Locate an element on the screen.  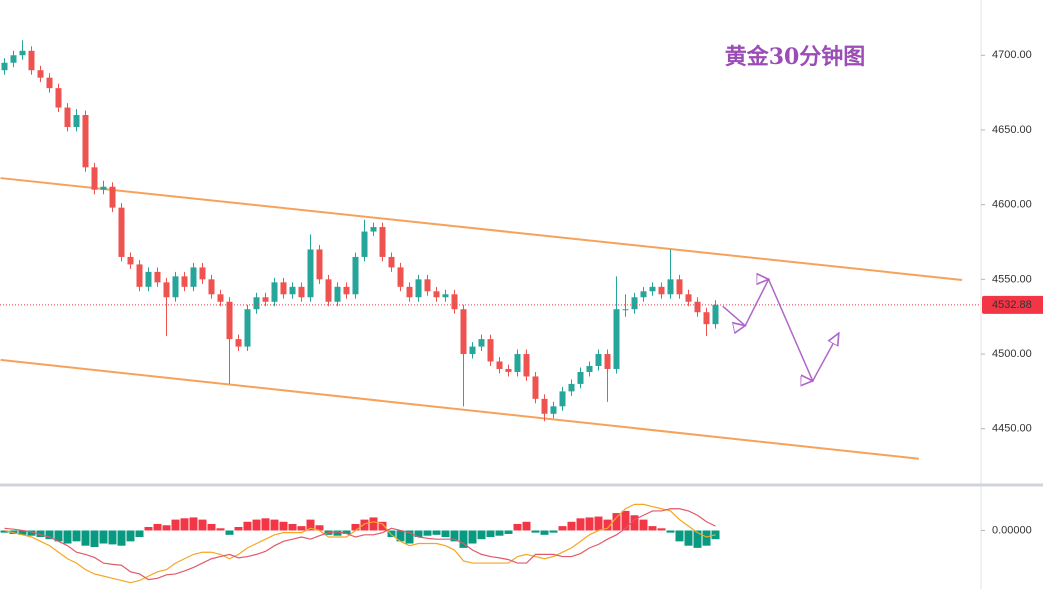
last-price-box is located at coordinates (1012, 304).